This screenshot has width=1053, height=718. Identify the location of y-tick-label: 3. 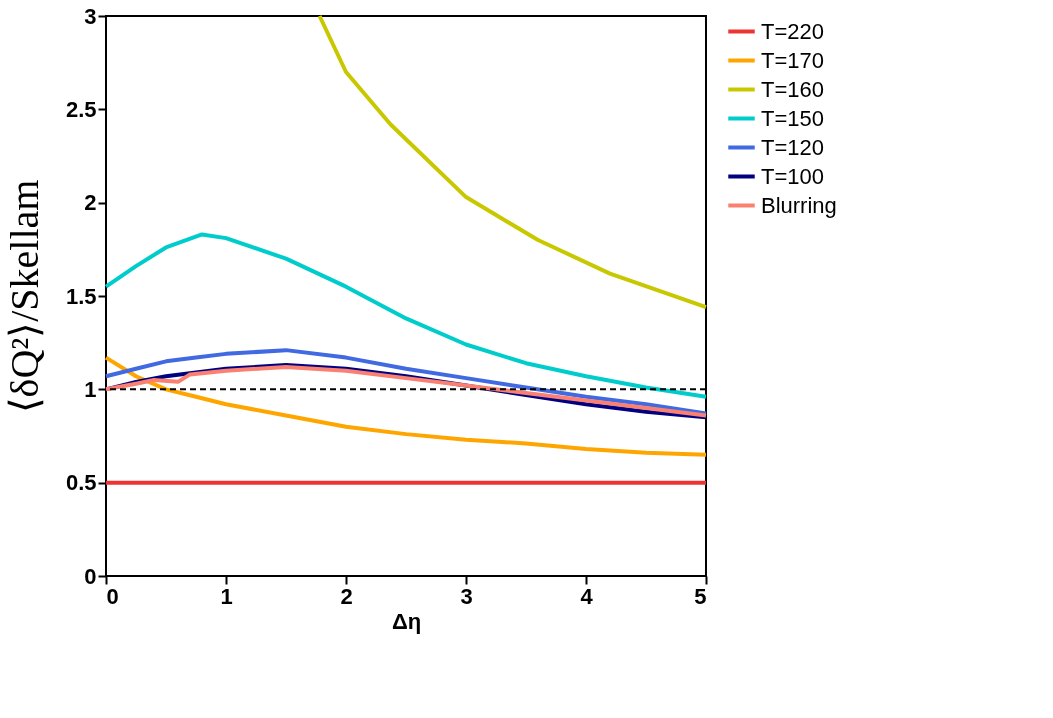
(90, 16).